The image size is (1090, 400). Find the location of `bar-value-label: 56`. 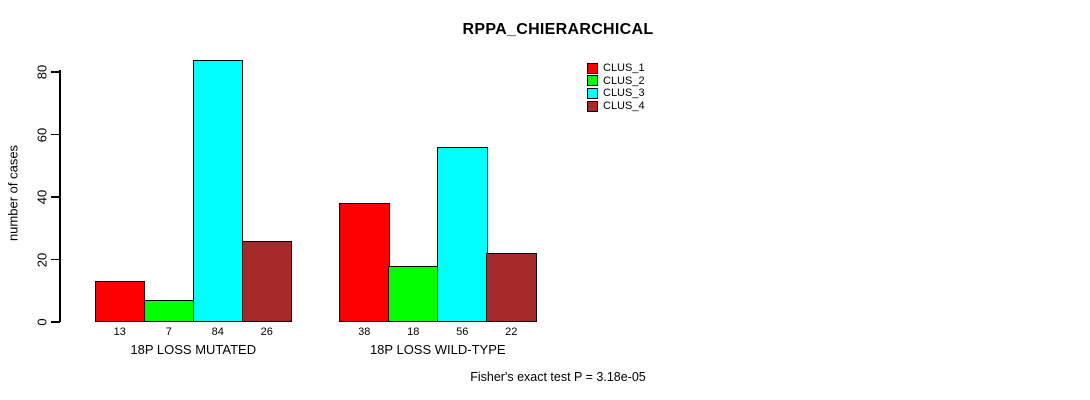

bar-value-label: 56 is located at coordinates (462, 332).